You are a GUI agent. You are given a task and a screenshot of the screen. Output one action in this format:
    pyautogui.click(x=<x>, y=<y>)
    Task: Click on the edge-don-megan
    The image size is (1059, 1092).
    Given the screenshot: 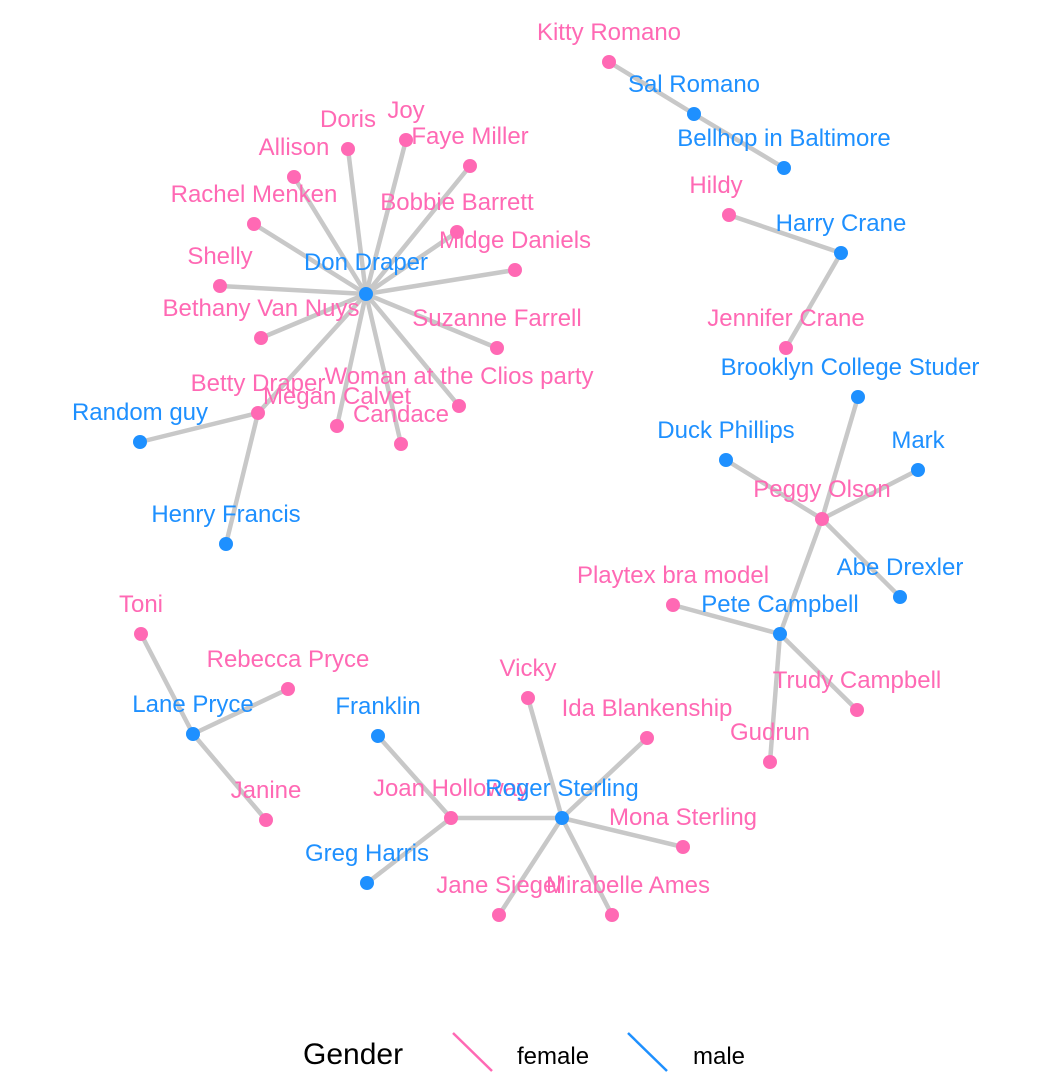 What is the action you would take?
    pyautogui.click(x=351, y=360)
    